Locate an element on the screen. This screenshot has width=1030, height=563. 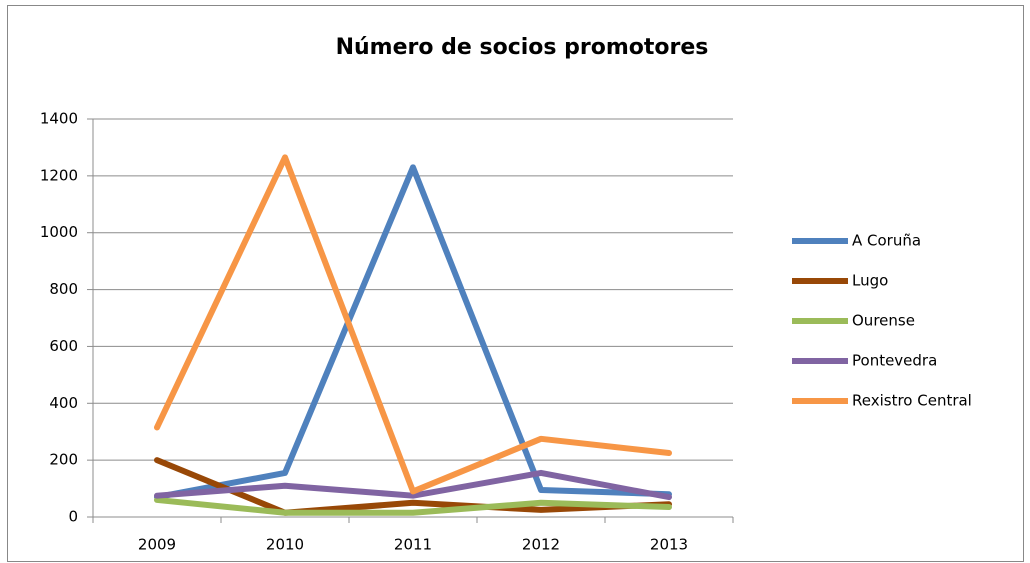
x-tick-label: 2012 is located at coordinates (541, 545).